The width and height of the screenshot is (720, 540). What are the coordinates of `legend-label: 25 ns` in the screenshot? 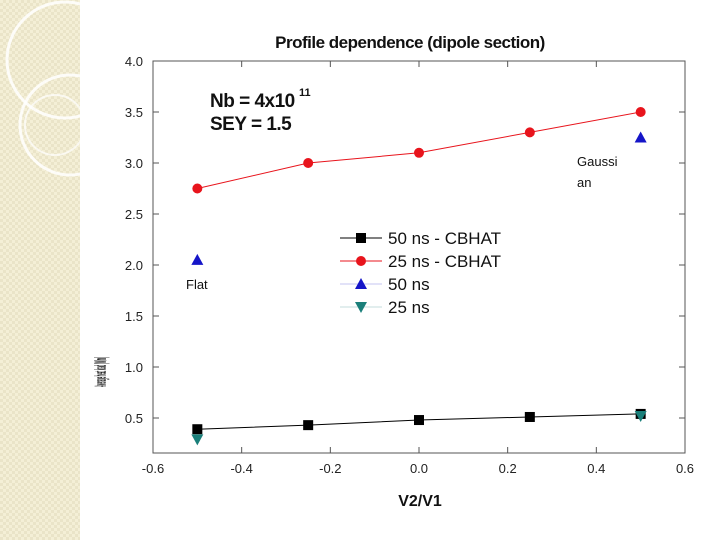 It's located at (409, 307).